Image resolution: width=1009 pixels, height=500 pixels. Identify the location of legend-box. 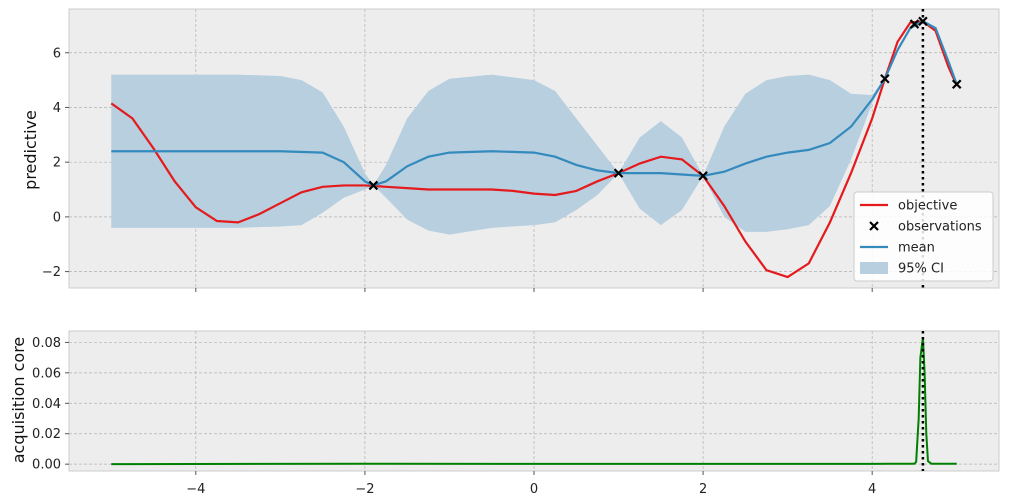
(923, 236).